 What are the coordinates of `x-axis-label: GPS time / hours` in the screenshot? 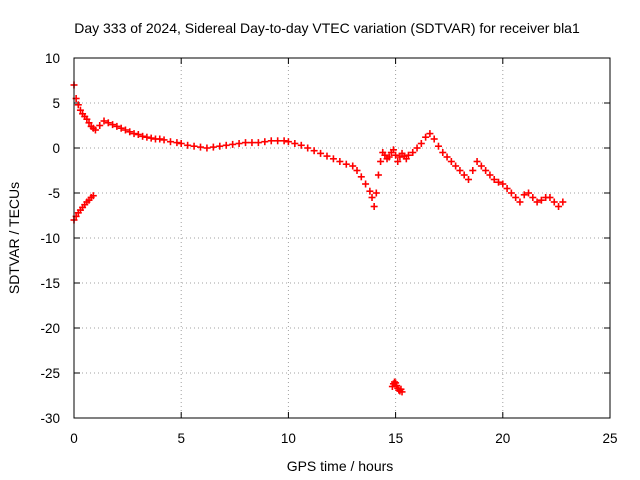 It's located at (340, 466).